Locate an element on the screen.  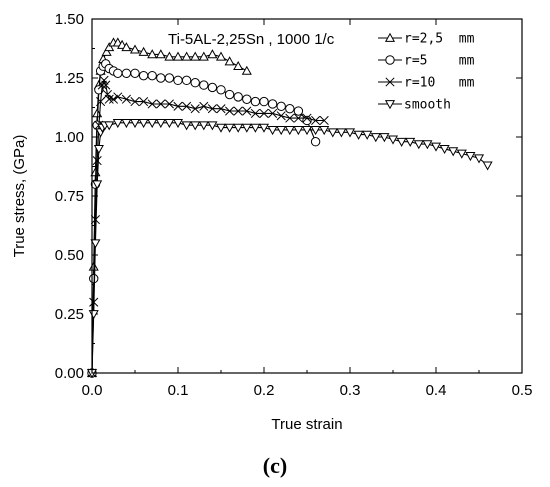
y-tick-label: 0.75 is located at coordinates (69, 196).